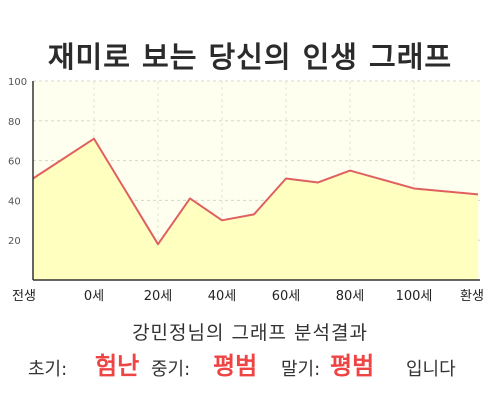  I want to click on late-label: 말기:, so click(301, 369).